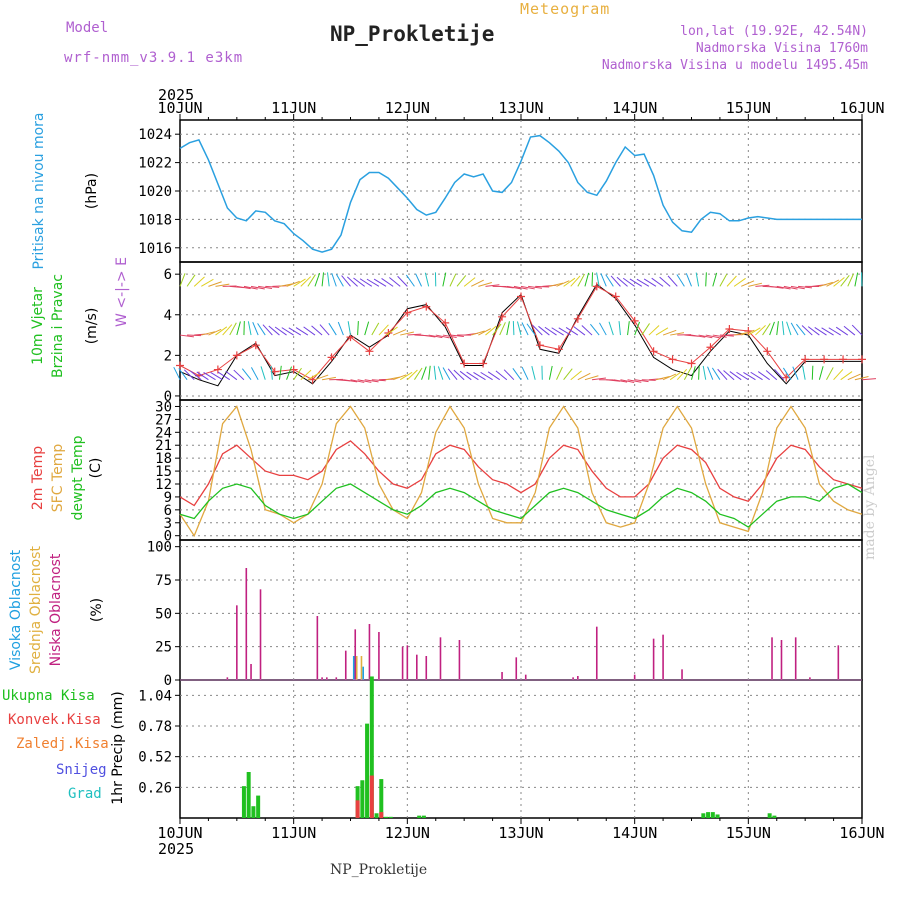 Image resolution: width=900 pixels, height=900 pixels. What do you see at coordinates (521, 610) in the screenshot?
I see `panel-frame` at bounding box center [521, 610].